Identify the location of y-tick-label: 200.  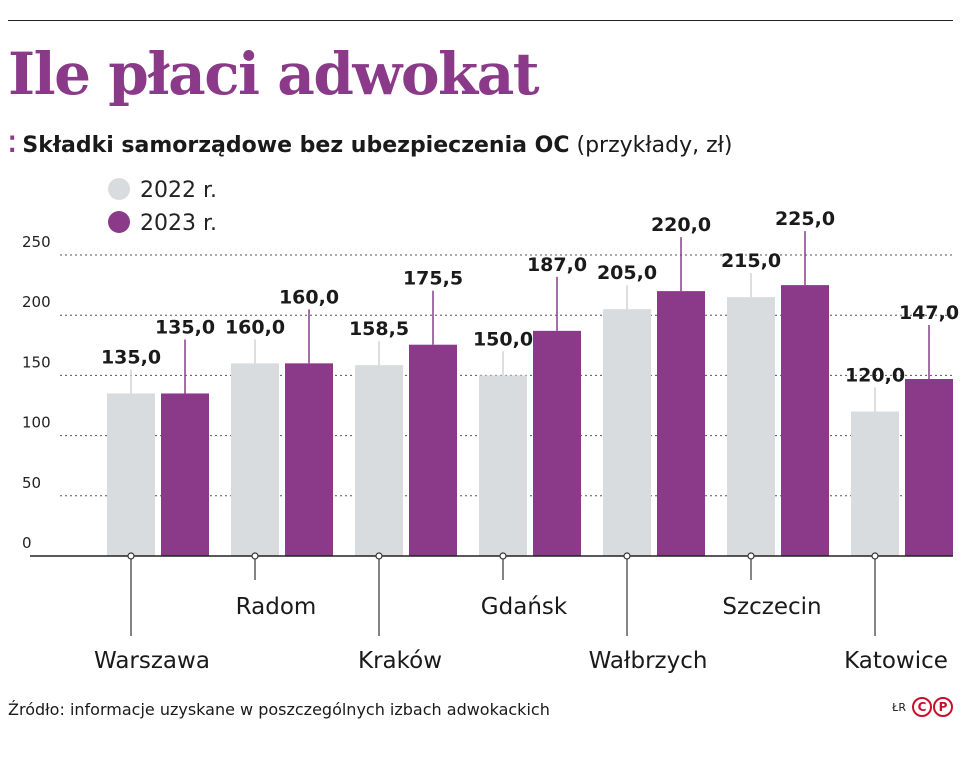
(36, 302).